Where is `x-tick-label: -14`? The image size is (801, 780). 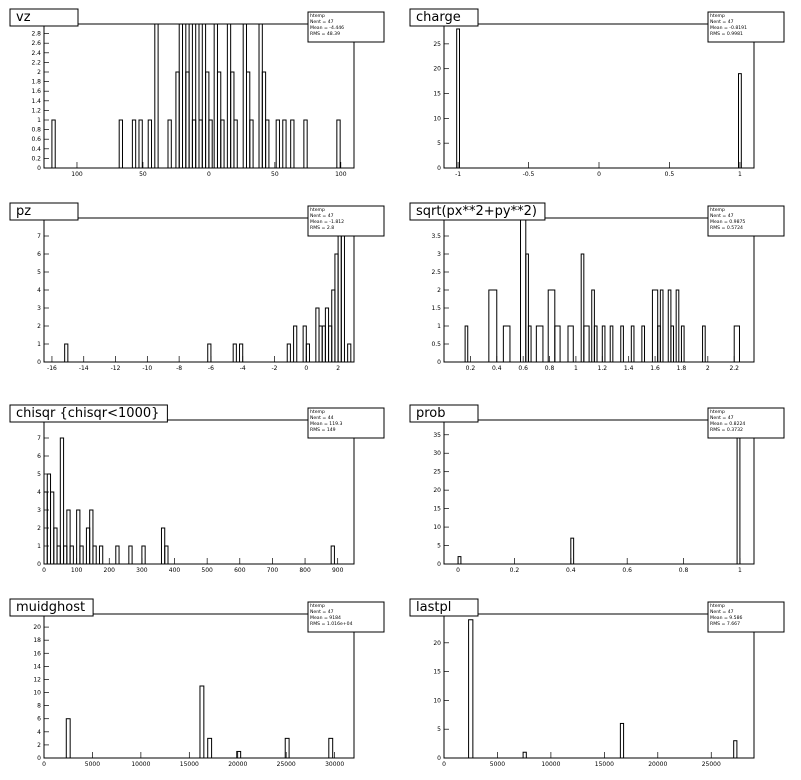 x-tick-label: -14 is located at coordinates (84, 368).